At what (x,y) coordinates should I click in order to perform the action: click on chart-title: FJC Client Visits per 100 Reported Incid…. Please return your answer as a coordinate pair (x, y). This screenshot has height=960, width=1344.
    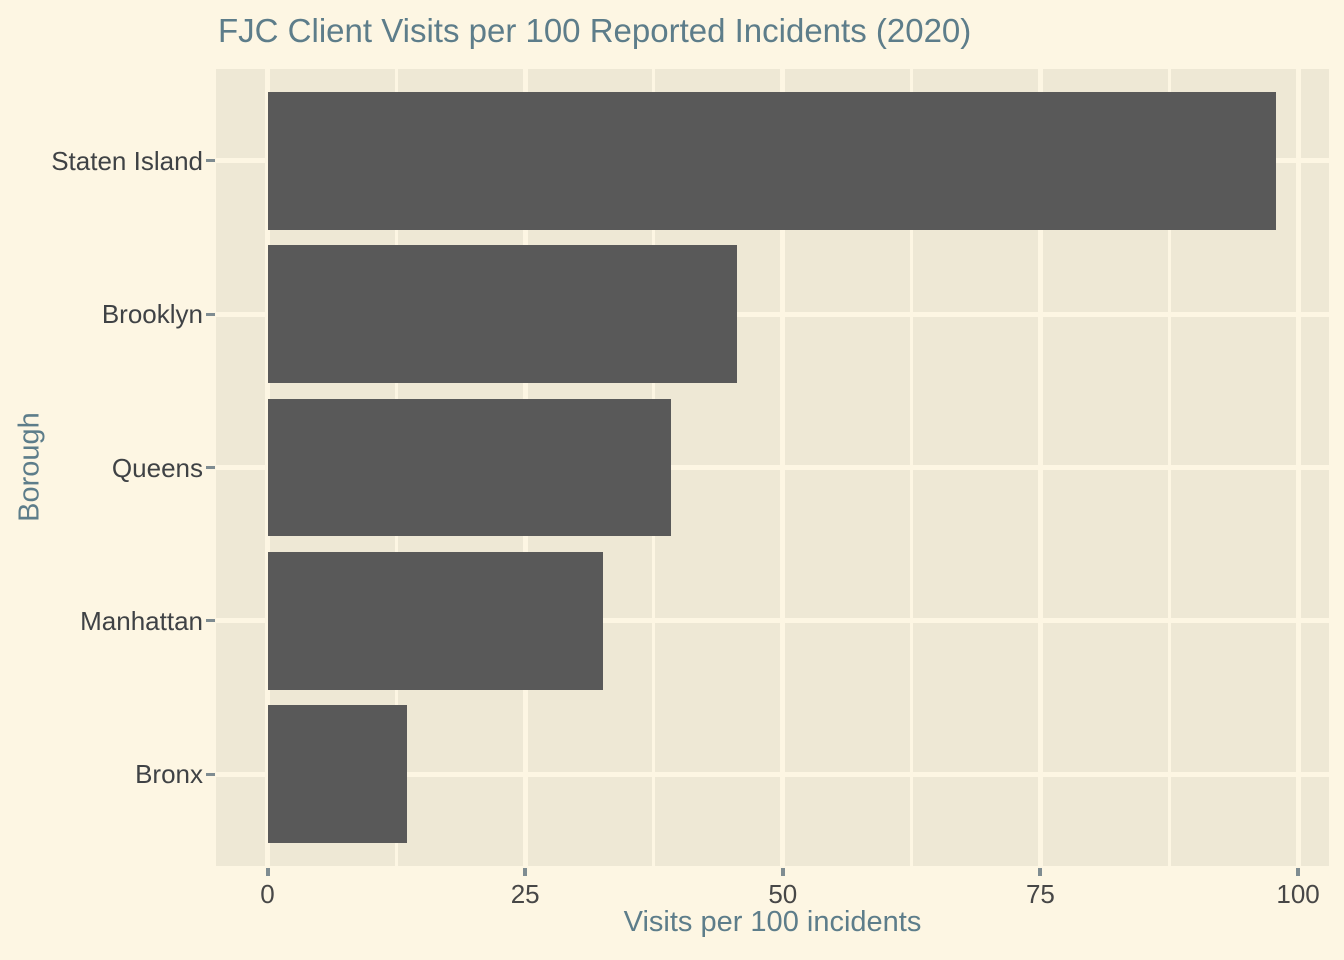
    Looking at the image, I should click on (595, 30).